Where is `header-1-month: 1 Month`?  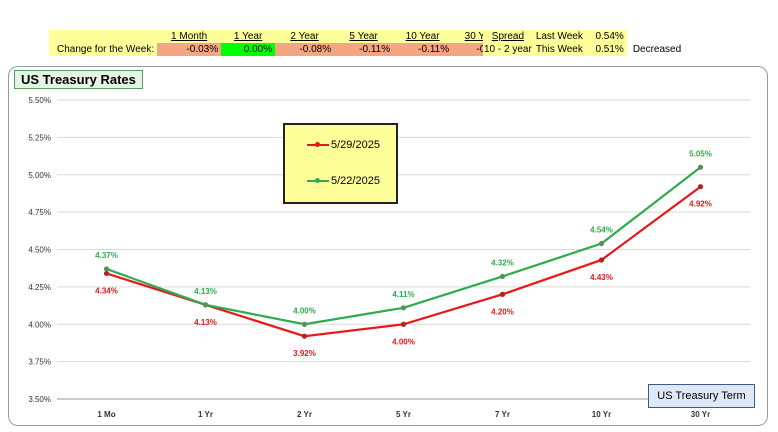 header-1-month: 1 Month is located at coordinates (189, 36).